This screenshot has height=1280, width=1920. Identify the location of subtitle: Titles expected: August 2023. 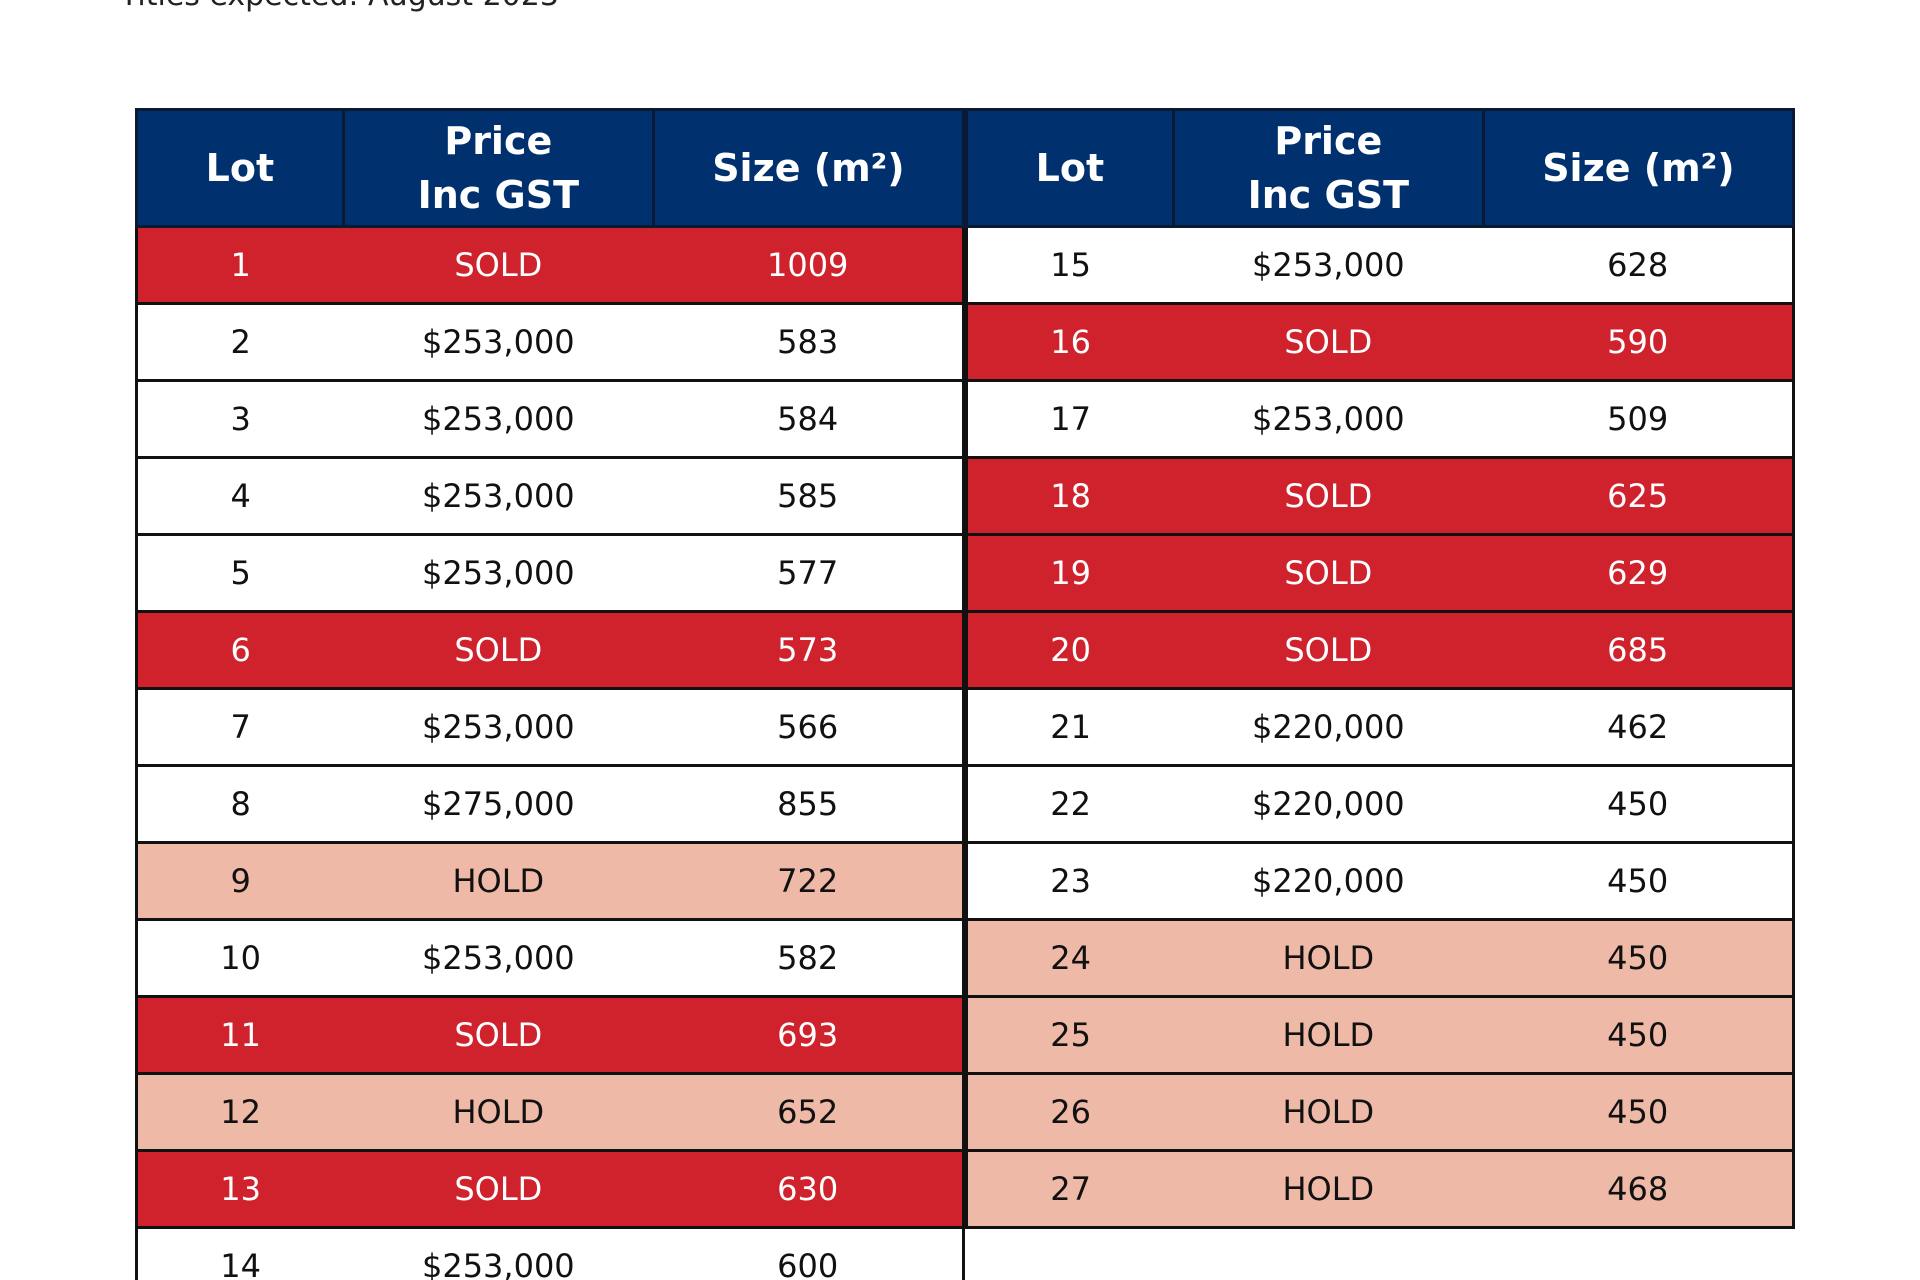
(339, 6).